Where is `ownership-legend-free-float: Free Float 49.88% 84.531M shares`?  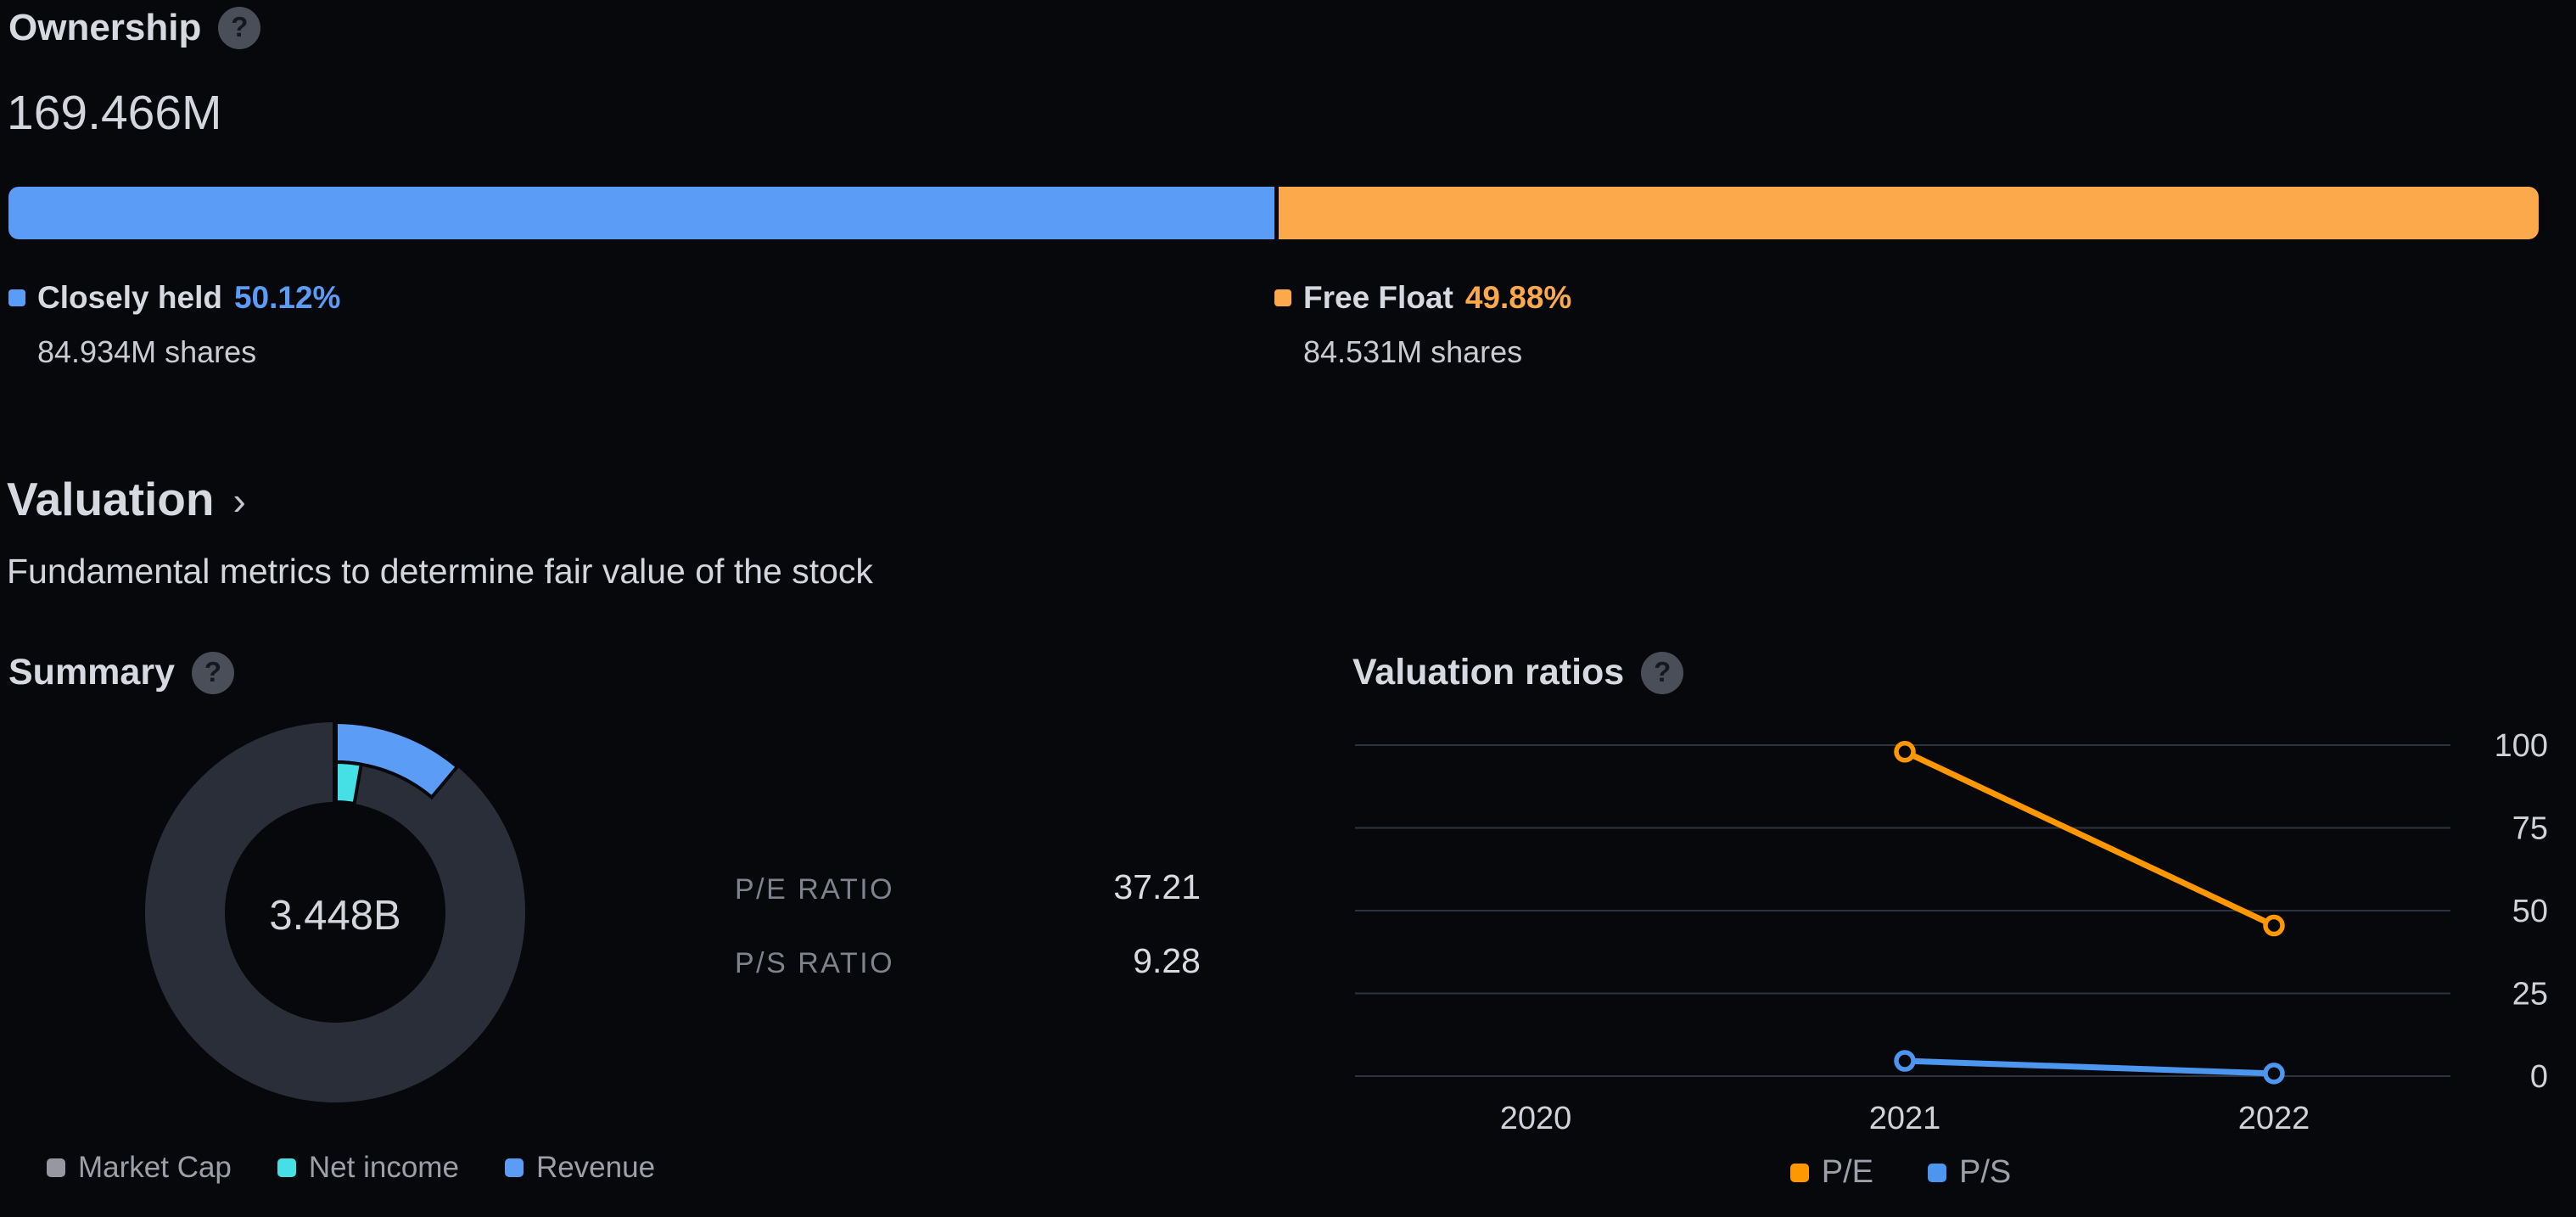
ownership-legend-free-float: Free Float 49.88% 84.531M shares is located at coordinates (1422, 325).